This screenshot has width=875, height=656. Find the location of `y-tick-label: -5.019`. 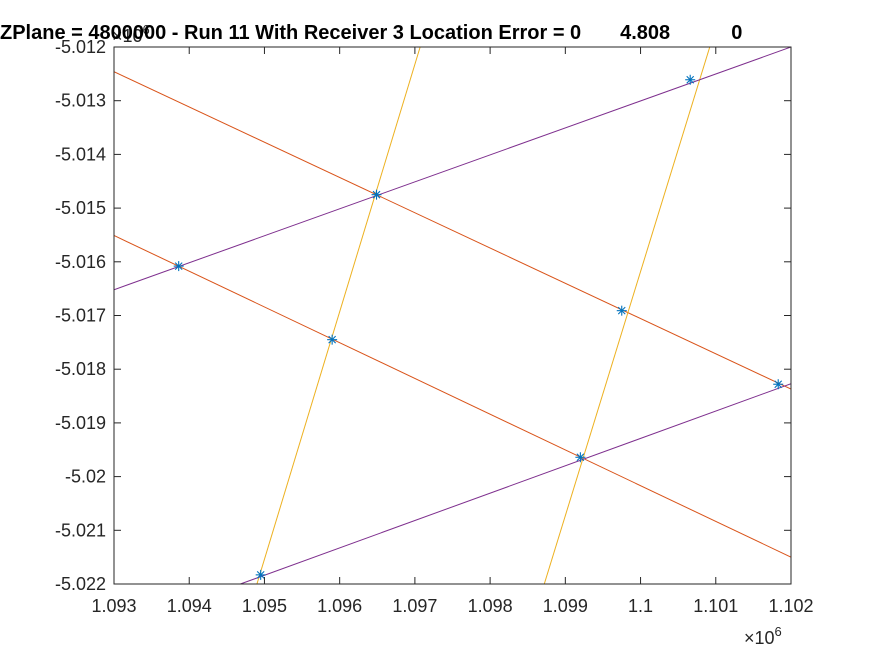

y-tick-label: -5.019 is located at coordinates (80, 423).